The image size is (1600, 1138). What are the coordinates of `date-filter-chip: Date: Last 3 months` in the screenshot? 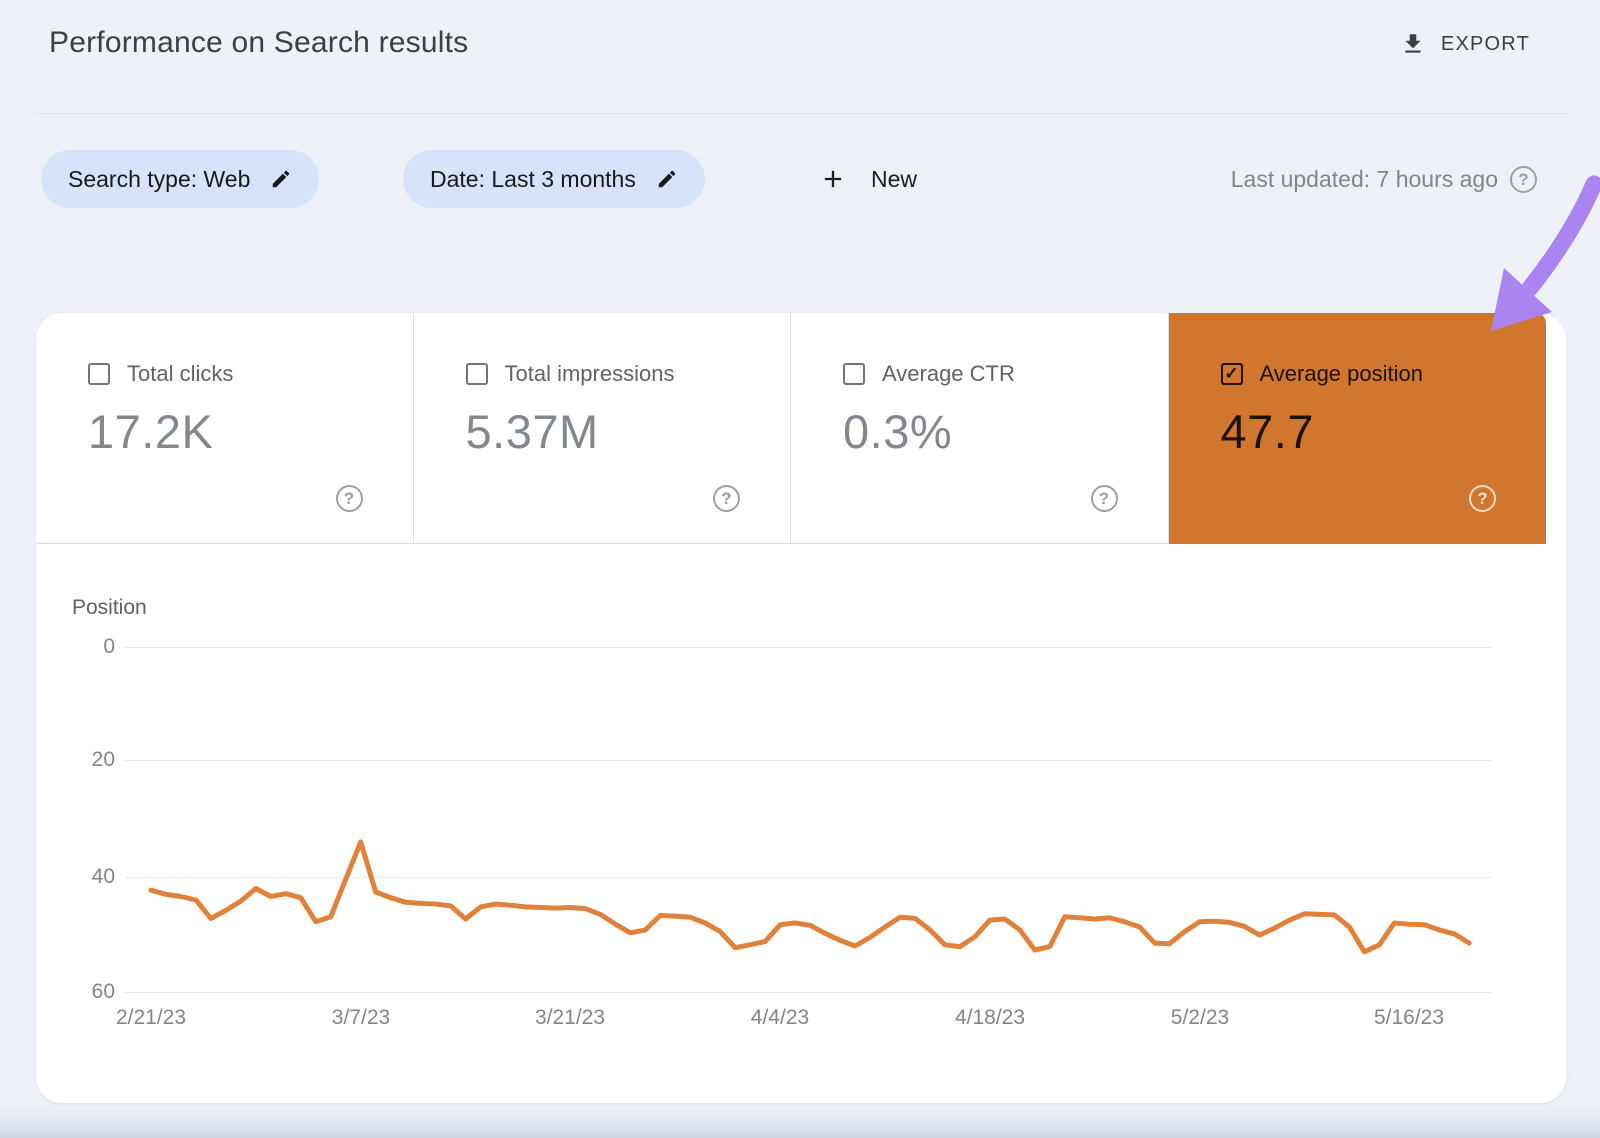 It's located at (554, 179).